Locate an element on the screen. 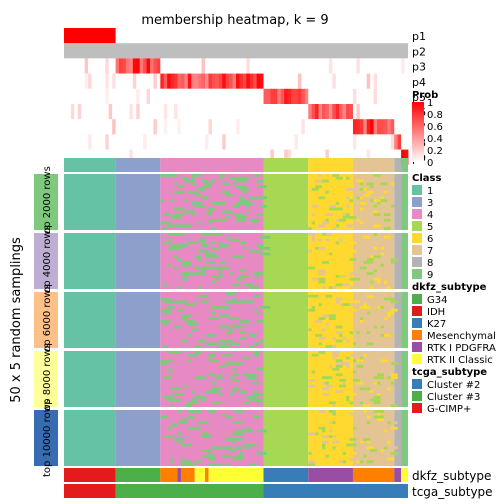 The height and width of the screenshot is (504, 504). prob-legend-tick: 0.2 is located at coordinates (435, 151).